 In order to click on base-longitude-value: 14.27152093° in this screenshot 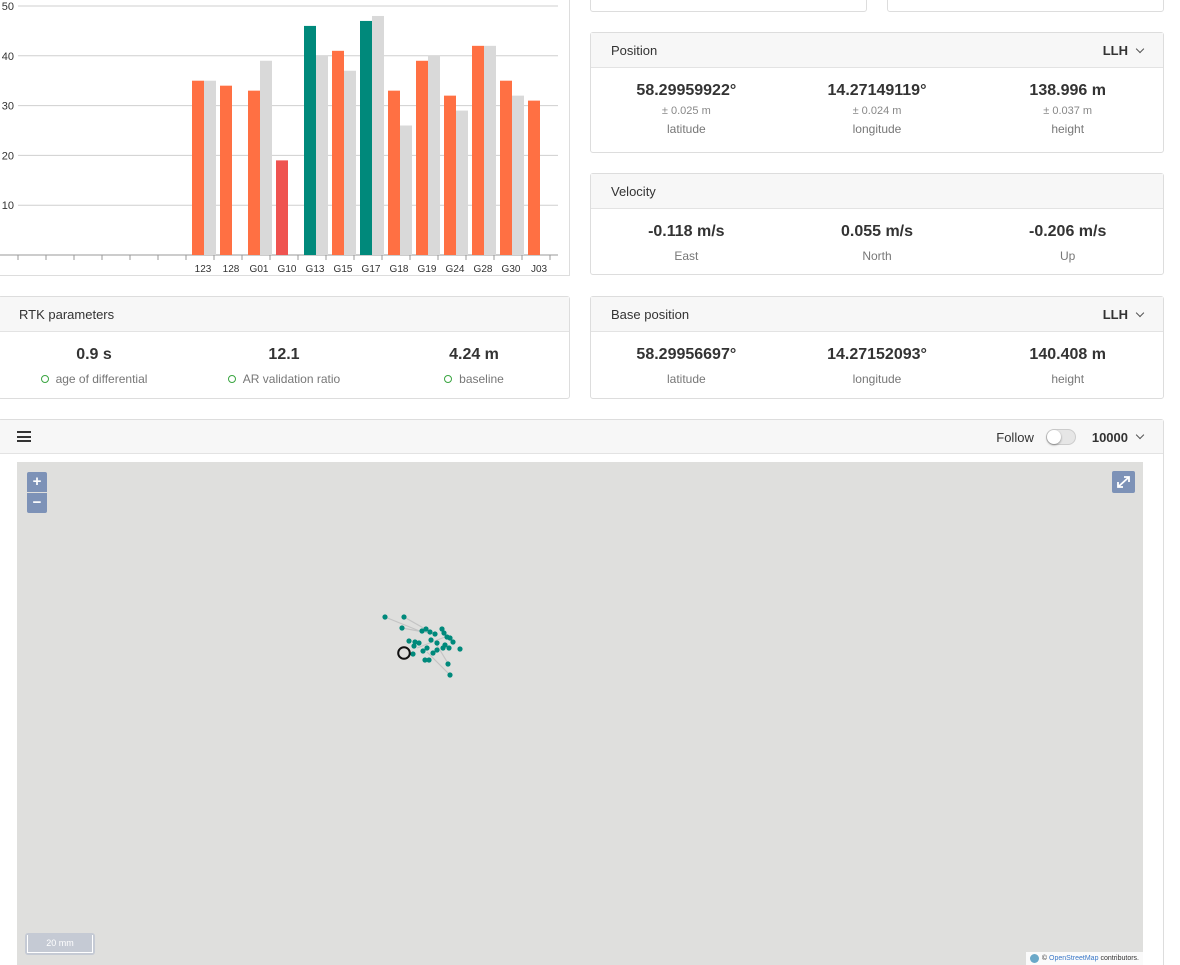, I will do `click(877, 354)`.